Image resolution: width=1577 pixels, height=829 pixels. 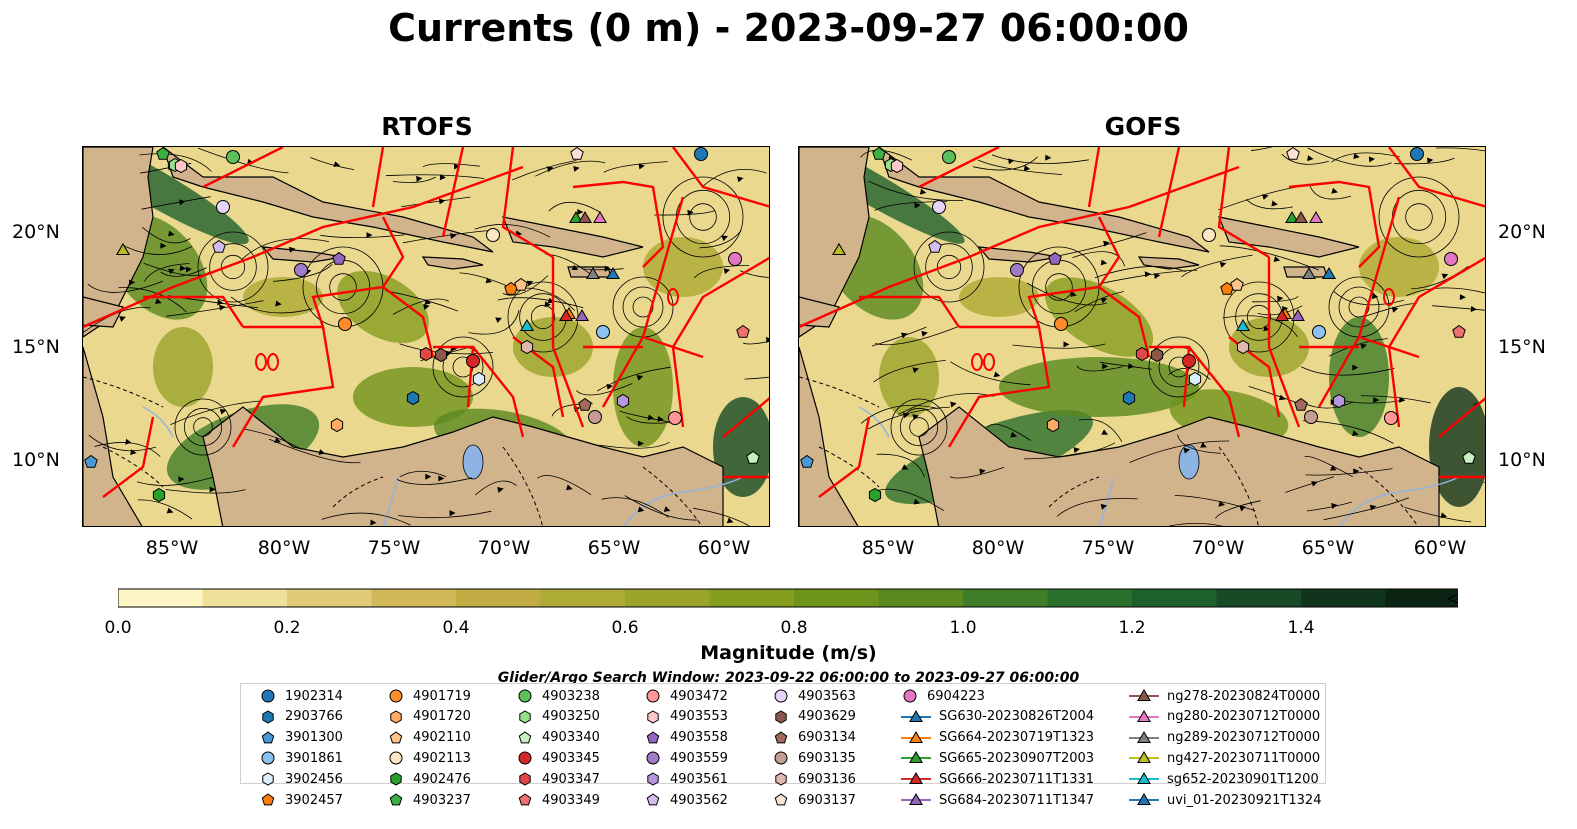 I want to click on legend-label: 4903347, so click(x=571, y=779).